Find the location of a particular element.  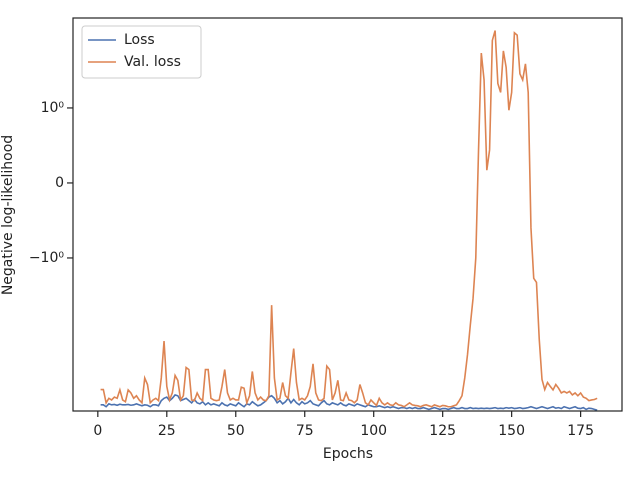

legend-label: Loss is located at coordinates (139, 40).